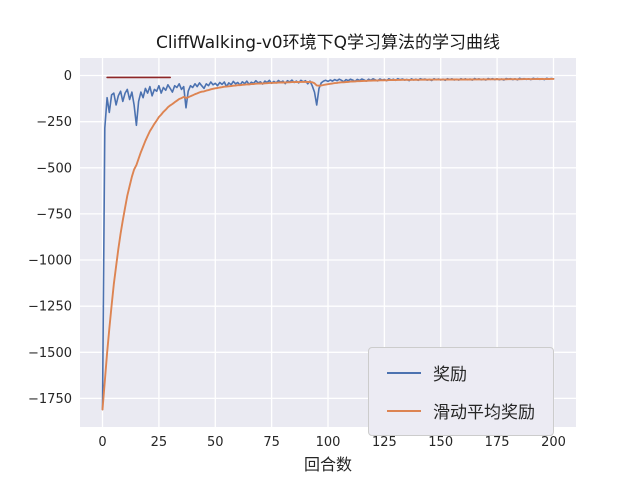  Describe the element at coordinates (54, 168) in the screenshot. I see `y-tick-label: −500` at that location.